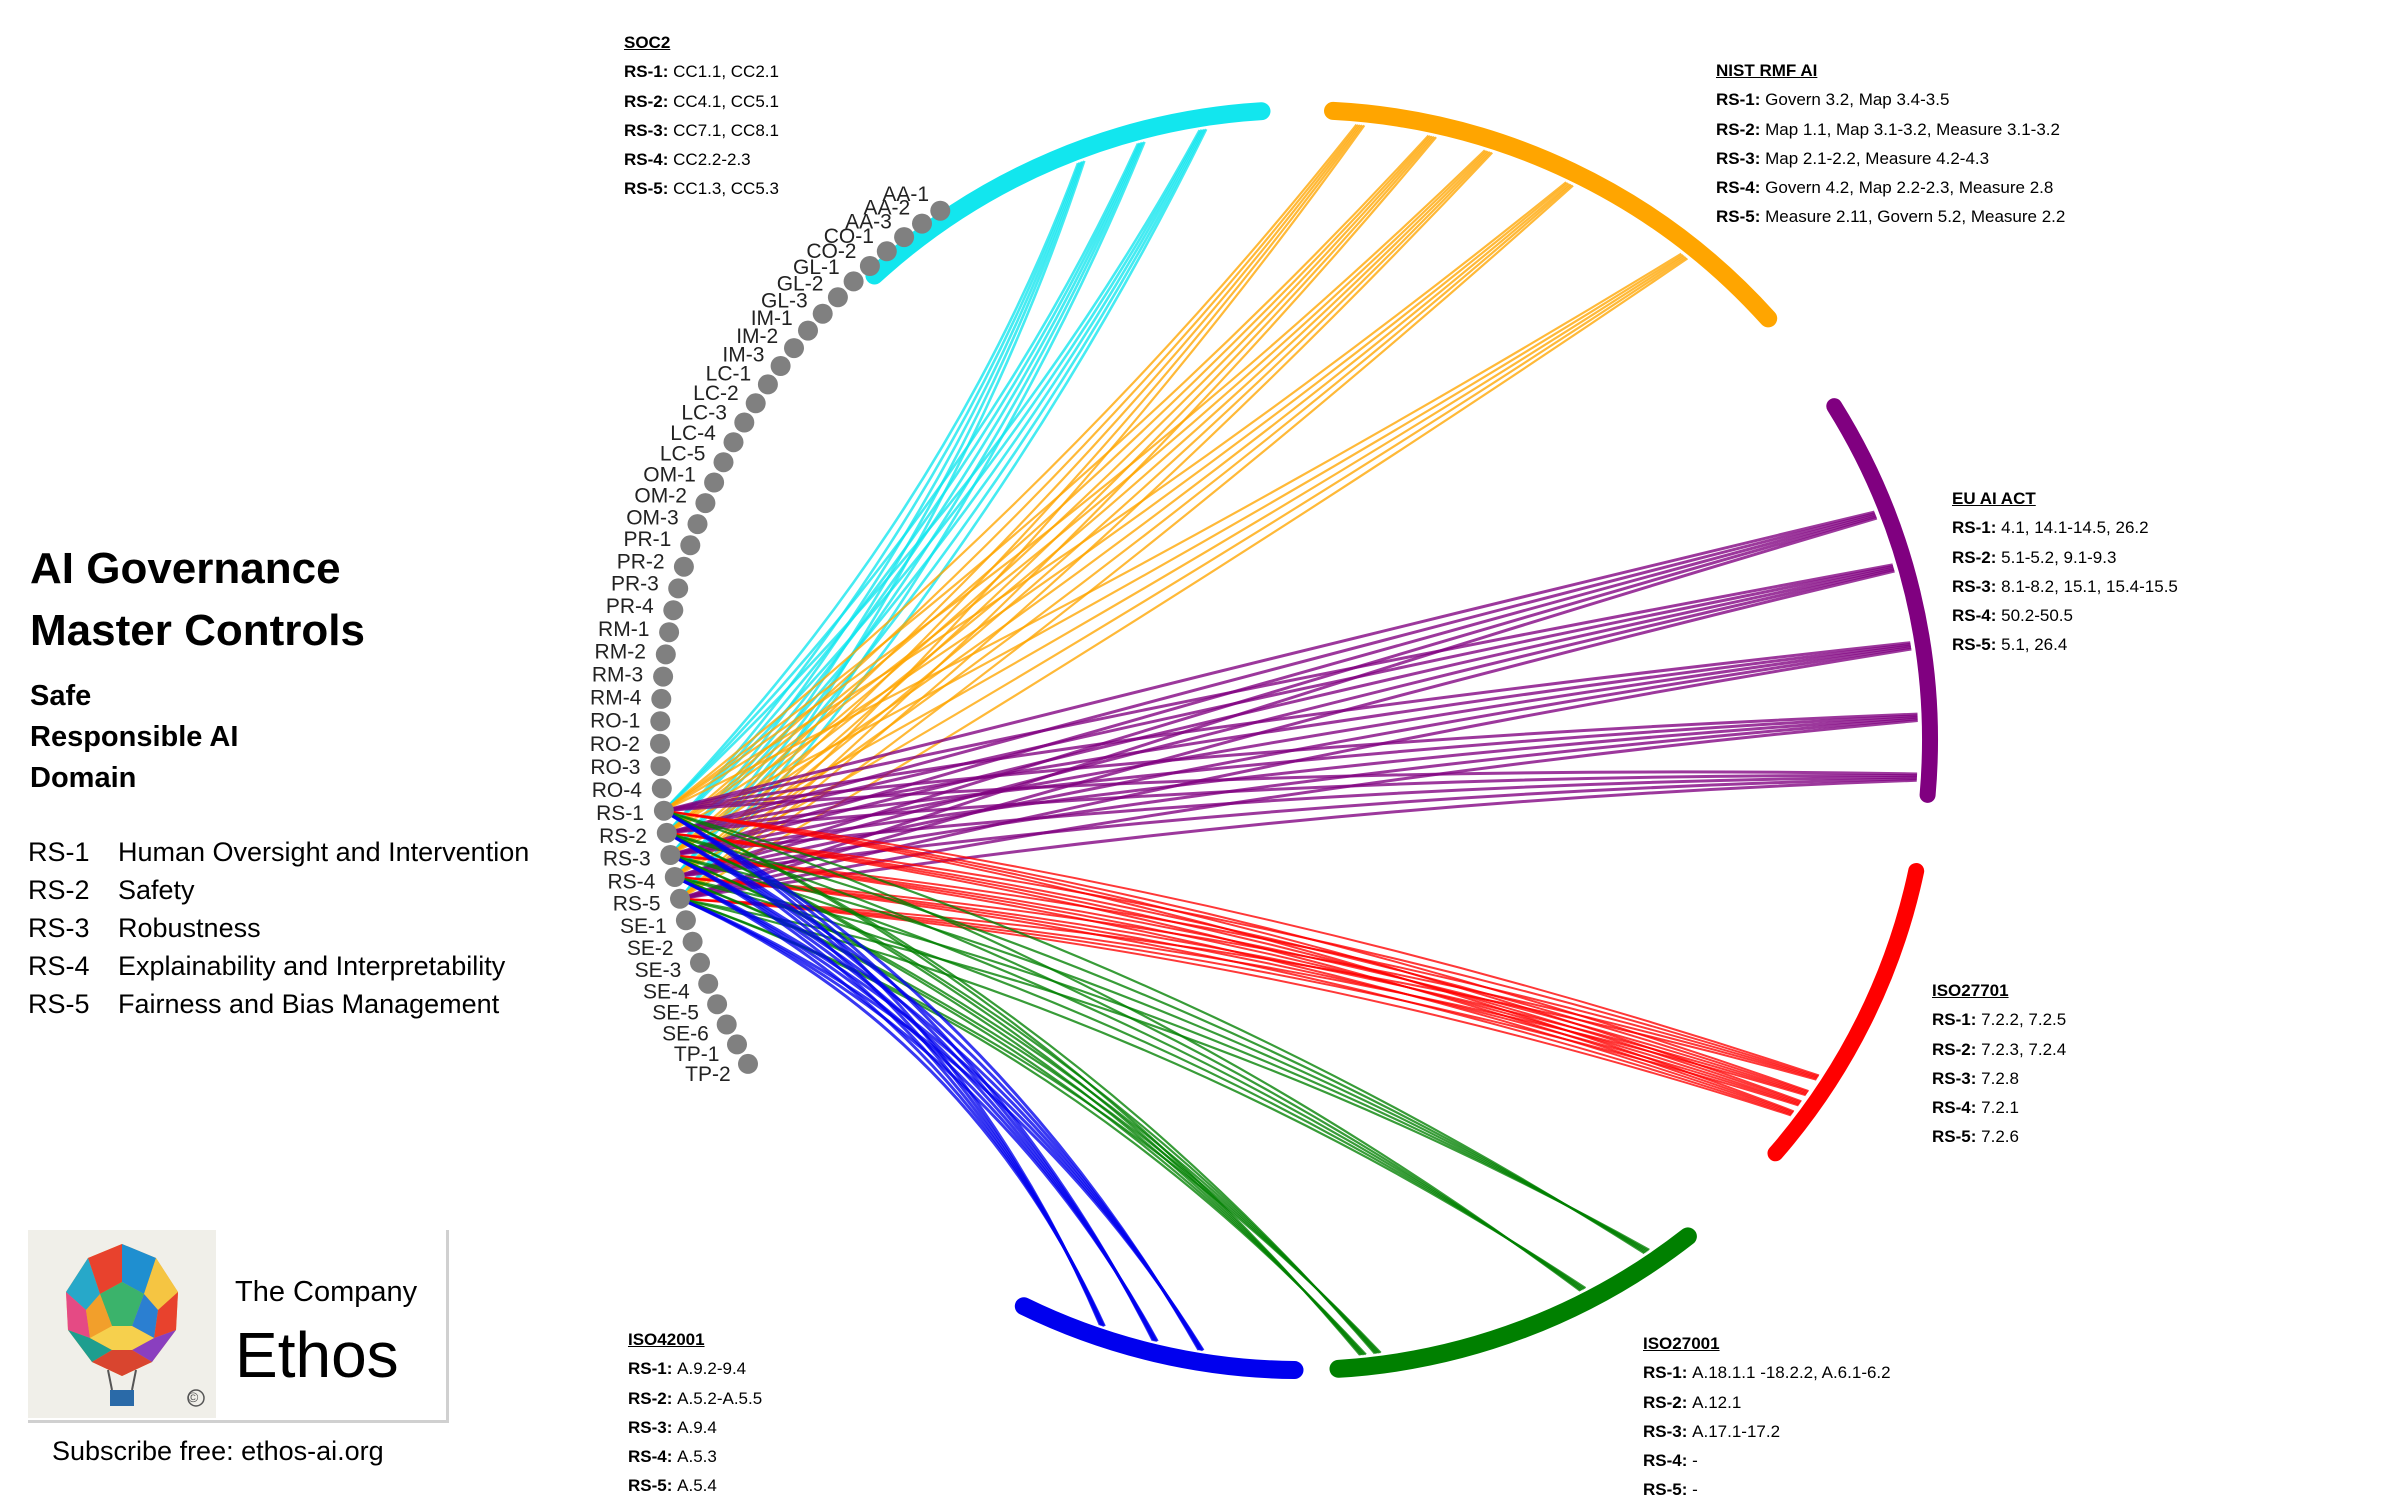  I want to click on control-node-label: LC-3, so click(704, 413).